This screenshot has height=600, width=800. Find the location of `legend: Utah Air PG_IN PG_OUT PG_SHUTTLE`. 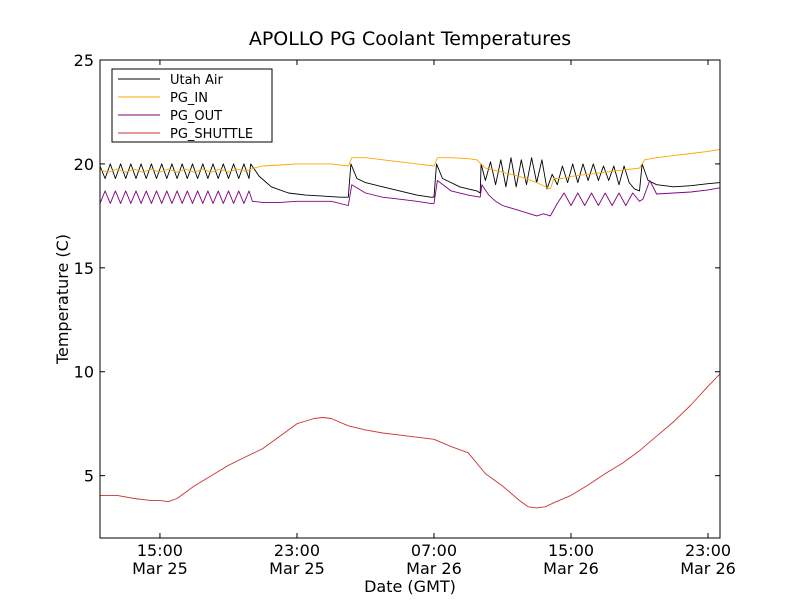

legend: Utah Air PG_IN PG_OUT PG_SHUTTLE is located at coordinates (192, 105).